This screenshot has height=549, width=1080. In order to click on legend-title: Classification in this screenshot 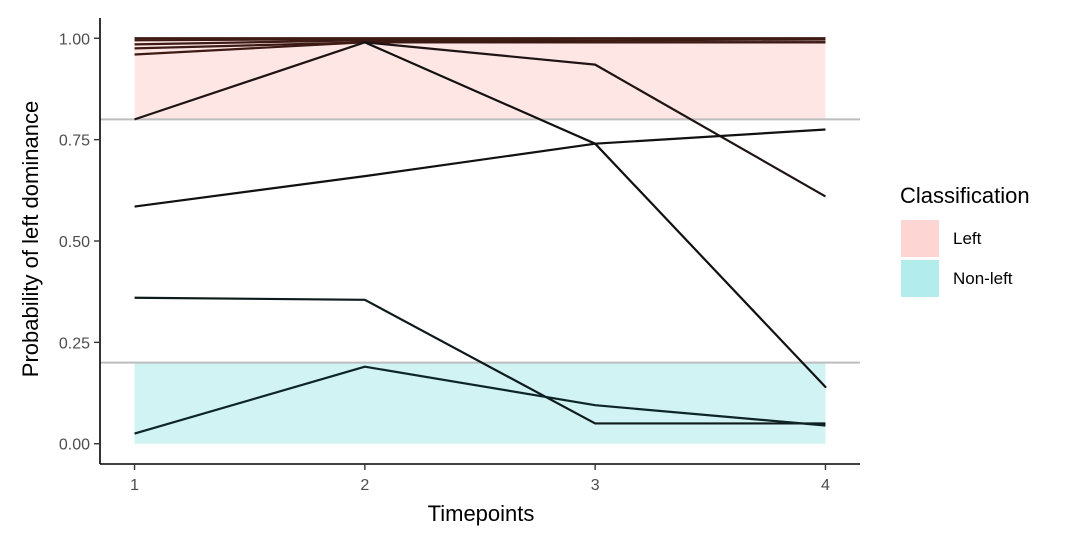, I will do `click(965, 195)`.